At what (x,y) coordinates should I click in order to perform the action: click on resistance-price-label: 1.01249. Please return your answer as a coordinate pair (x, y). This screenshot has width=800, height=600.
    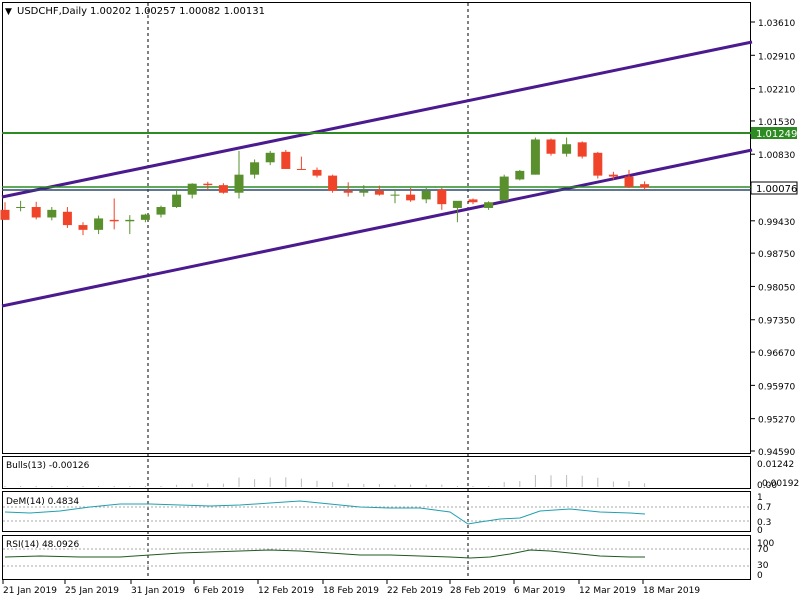
    Looking at the image, I should click on (776, 134).